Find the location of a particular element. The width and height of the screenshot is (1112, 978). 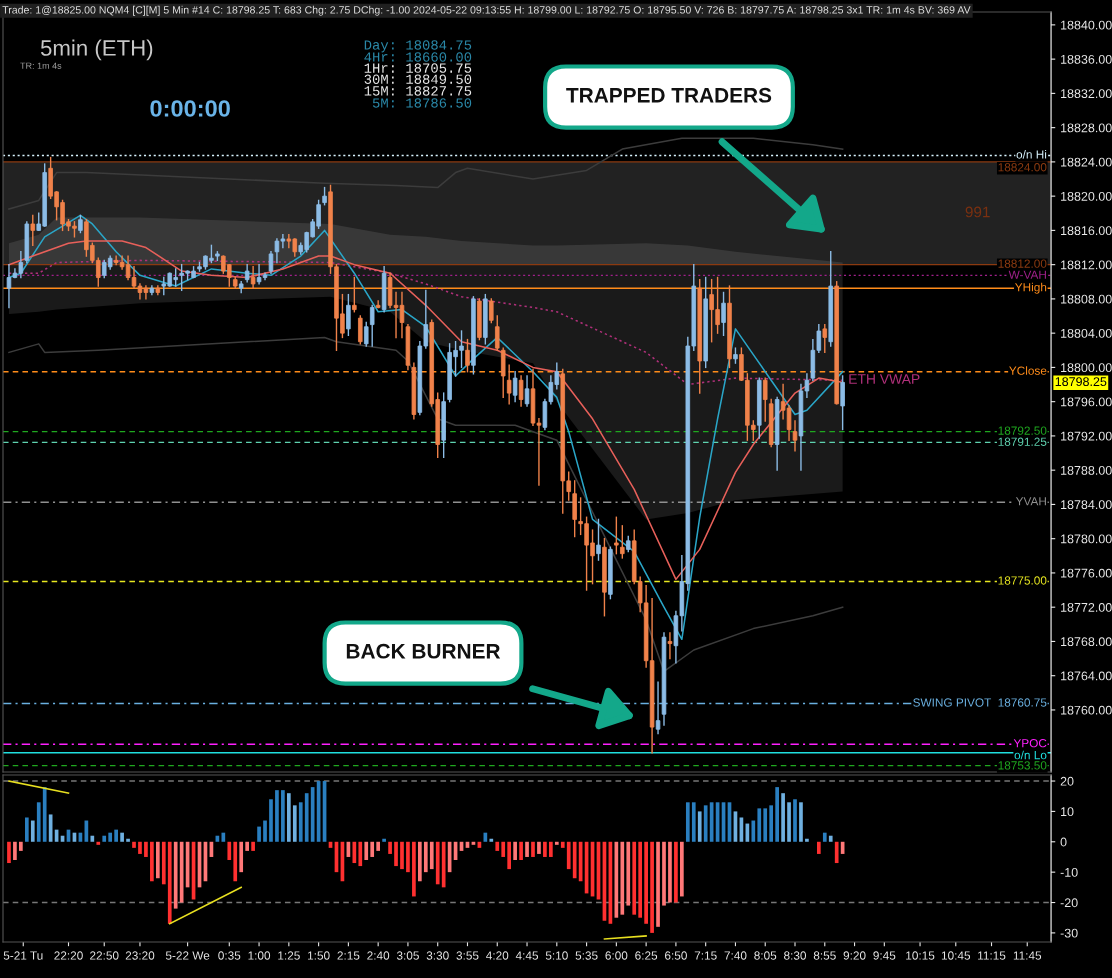

annotation: TRAPPED TRADERS is located at coordinates (669, 95).